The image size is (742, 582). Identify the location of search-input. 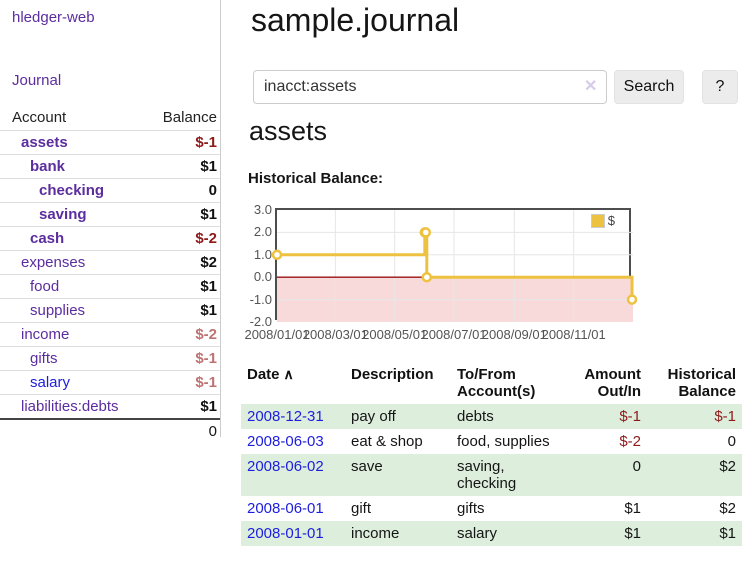
(430, 87).